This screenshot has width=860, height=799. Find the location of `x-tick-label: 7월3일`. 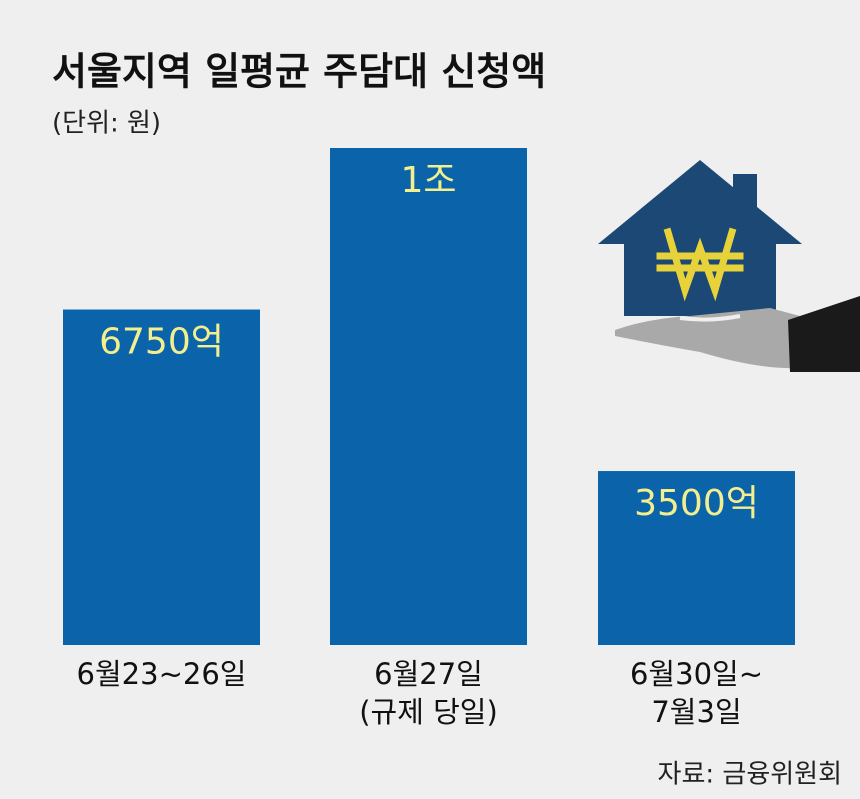

x-tick-label: 7월3일 is located at coordinates (696, 712).